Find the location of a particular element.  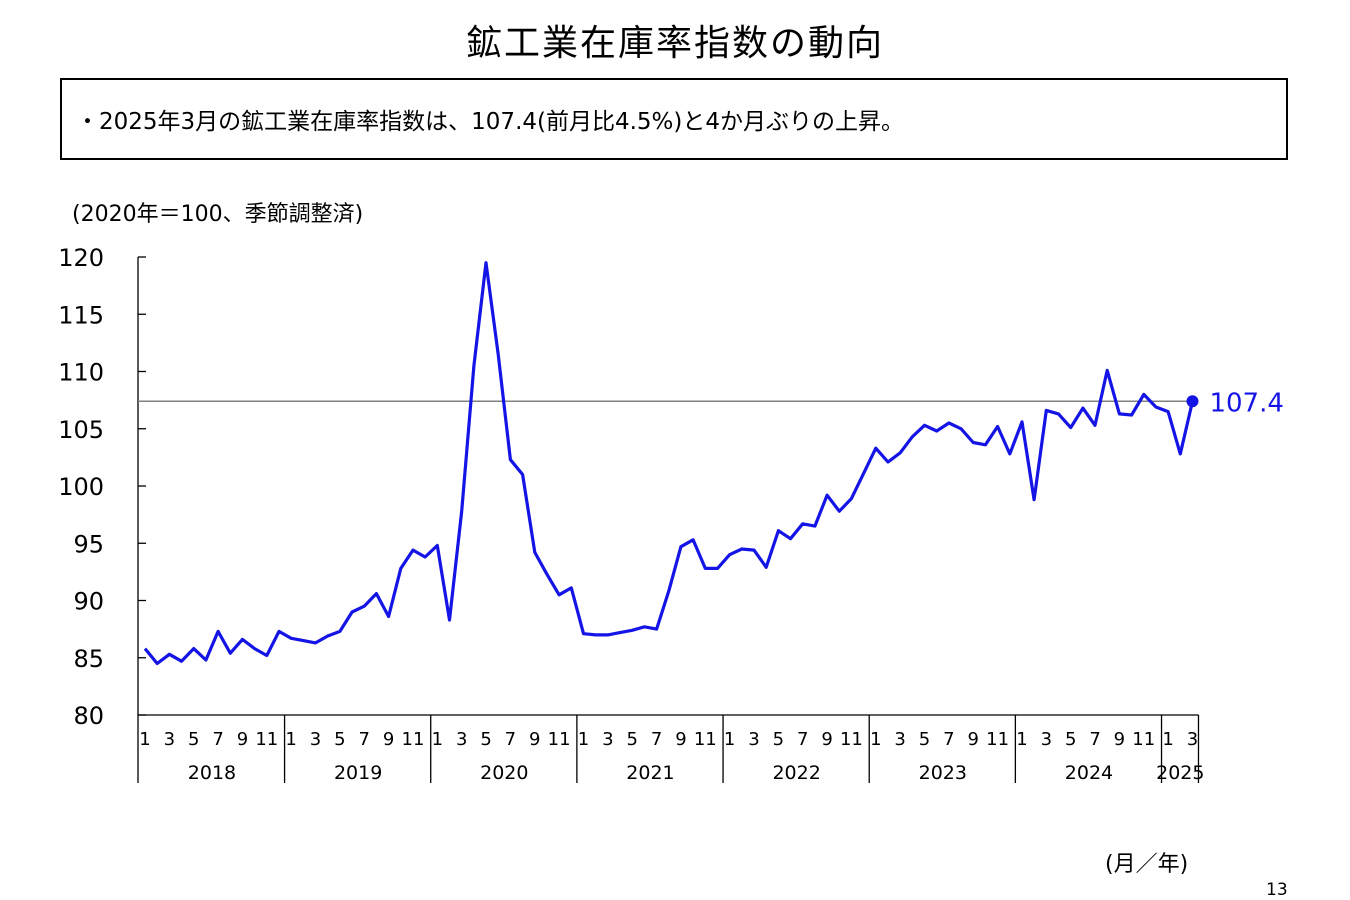

y-tick-label: 115 is located at coordinates (81, 315).